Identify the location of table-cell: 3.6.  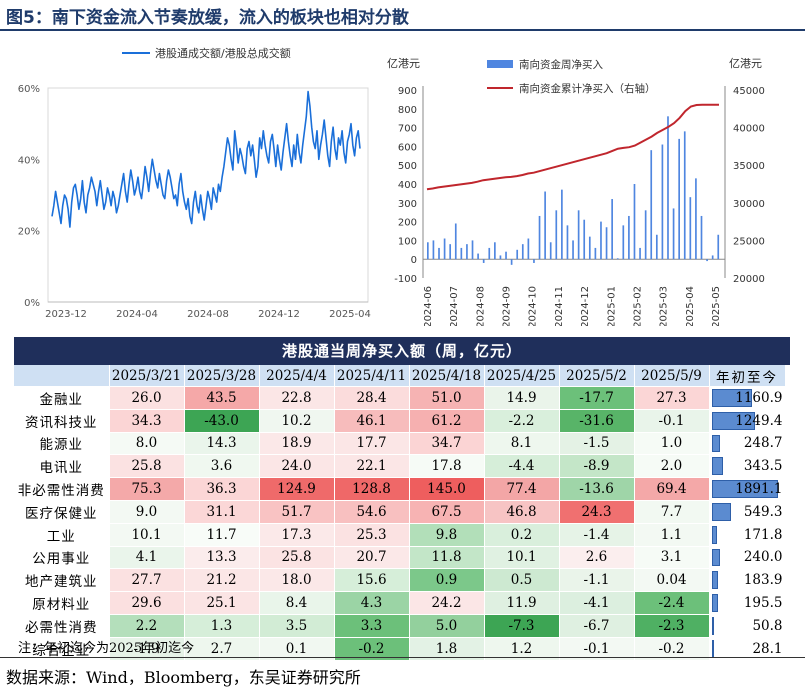
(222, 466).